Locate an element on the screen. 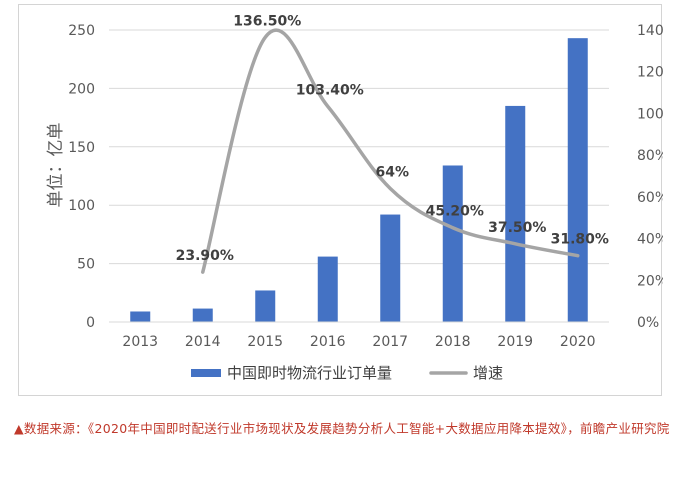 This screenshot has width=682, height=480. growth-label-2019: 37.50% is located at coordinates (517, 228).